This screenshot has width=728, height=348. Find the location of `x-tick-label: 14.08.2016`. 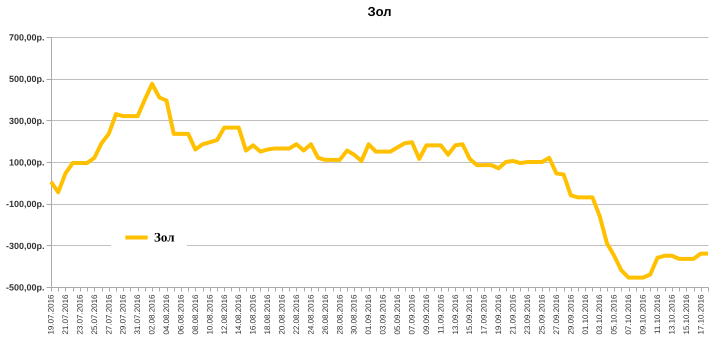

x-tick-label: 14.08.2016 is located at coordinates (239, 314).